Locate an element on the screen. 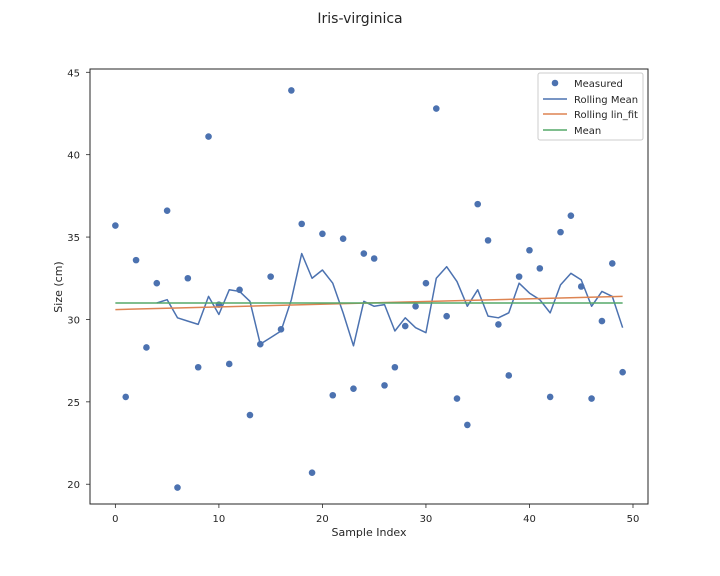 This screenshot has height=576, width=720. rolling-mean-line is located at coordinates (390, 299).